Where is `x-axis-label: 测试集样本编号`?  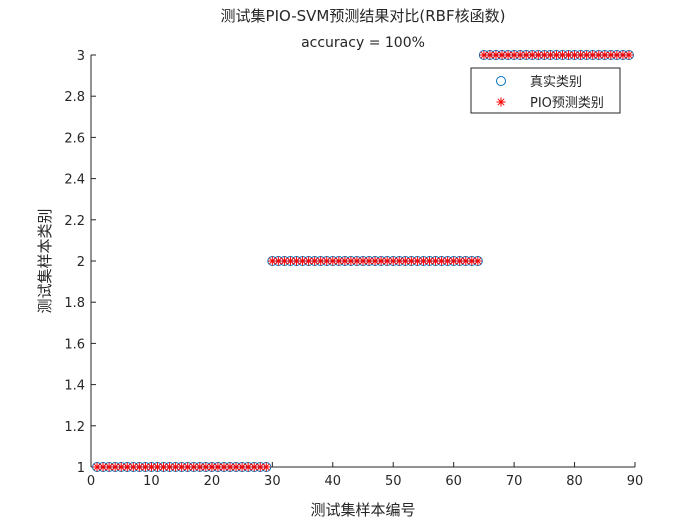 x-axis-label: 测试集样本编号 is located at coordinates (362, 510).